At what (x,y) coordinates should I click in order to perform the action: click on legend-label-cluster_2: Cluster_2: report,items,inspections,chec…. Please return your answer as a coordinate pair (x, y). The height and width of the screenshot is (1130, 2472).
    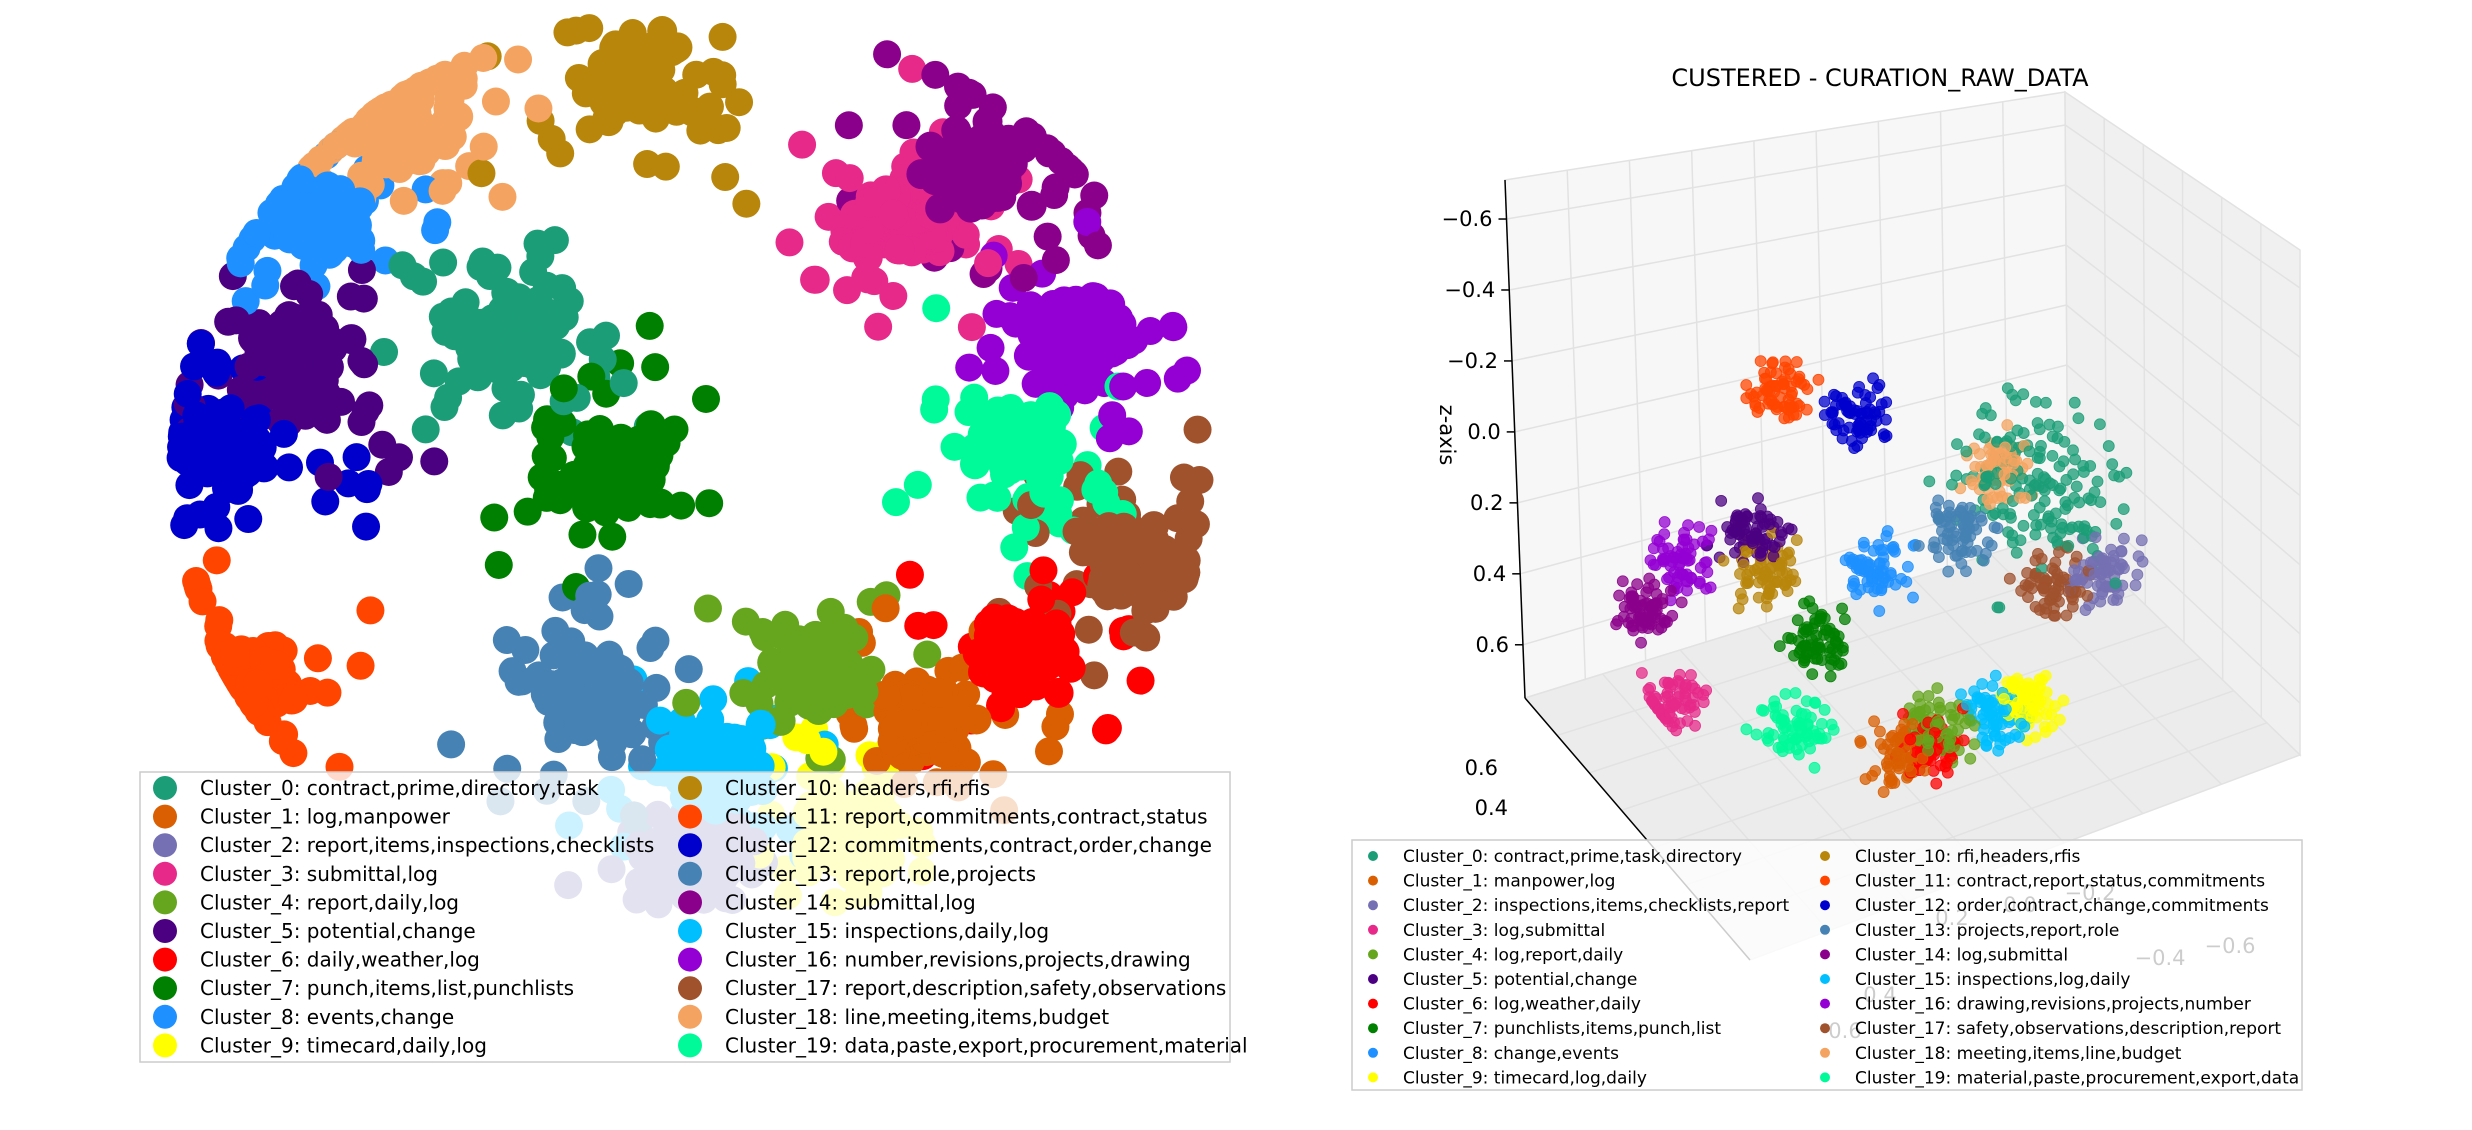
    Looking at the image, I should click on (427, 845).